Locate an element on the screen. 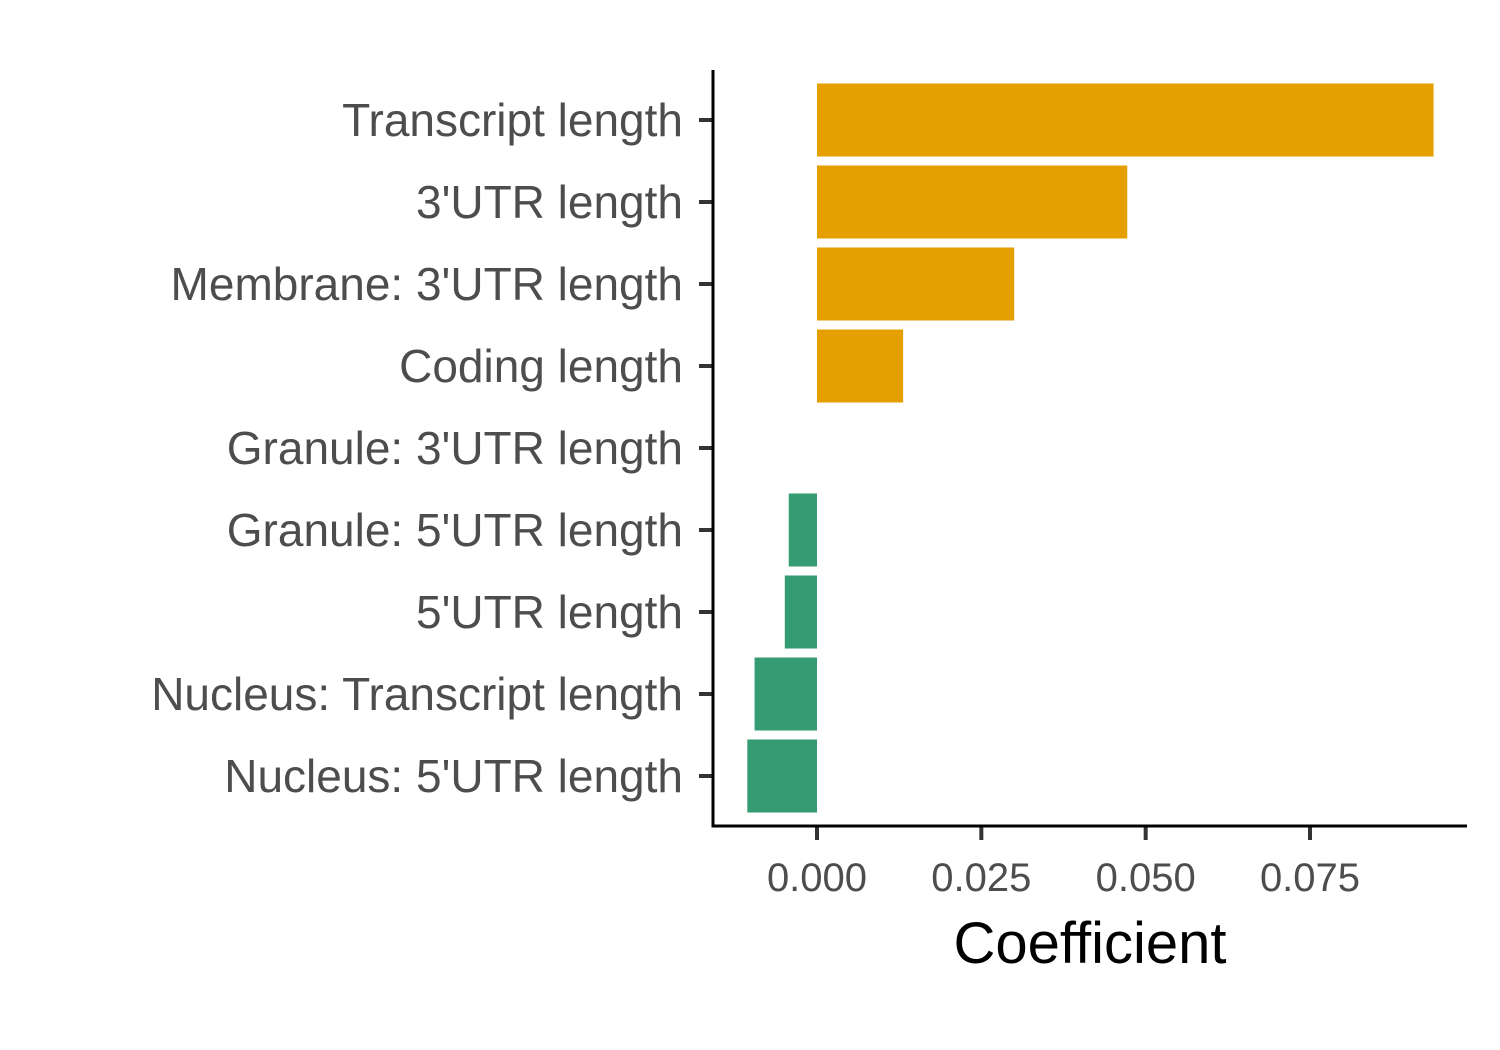 This screenshot has height=1050, width=1500. y-tick-label: Granule: 3'UTR length is located at coordinates (455, 448).